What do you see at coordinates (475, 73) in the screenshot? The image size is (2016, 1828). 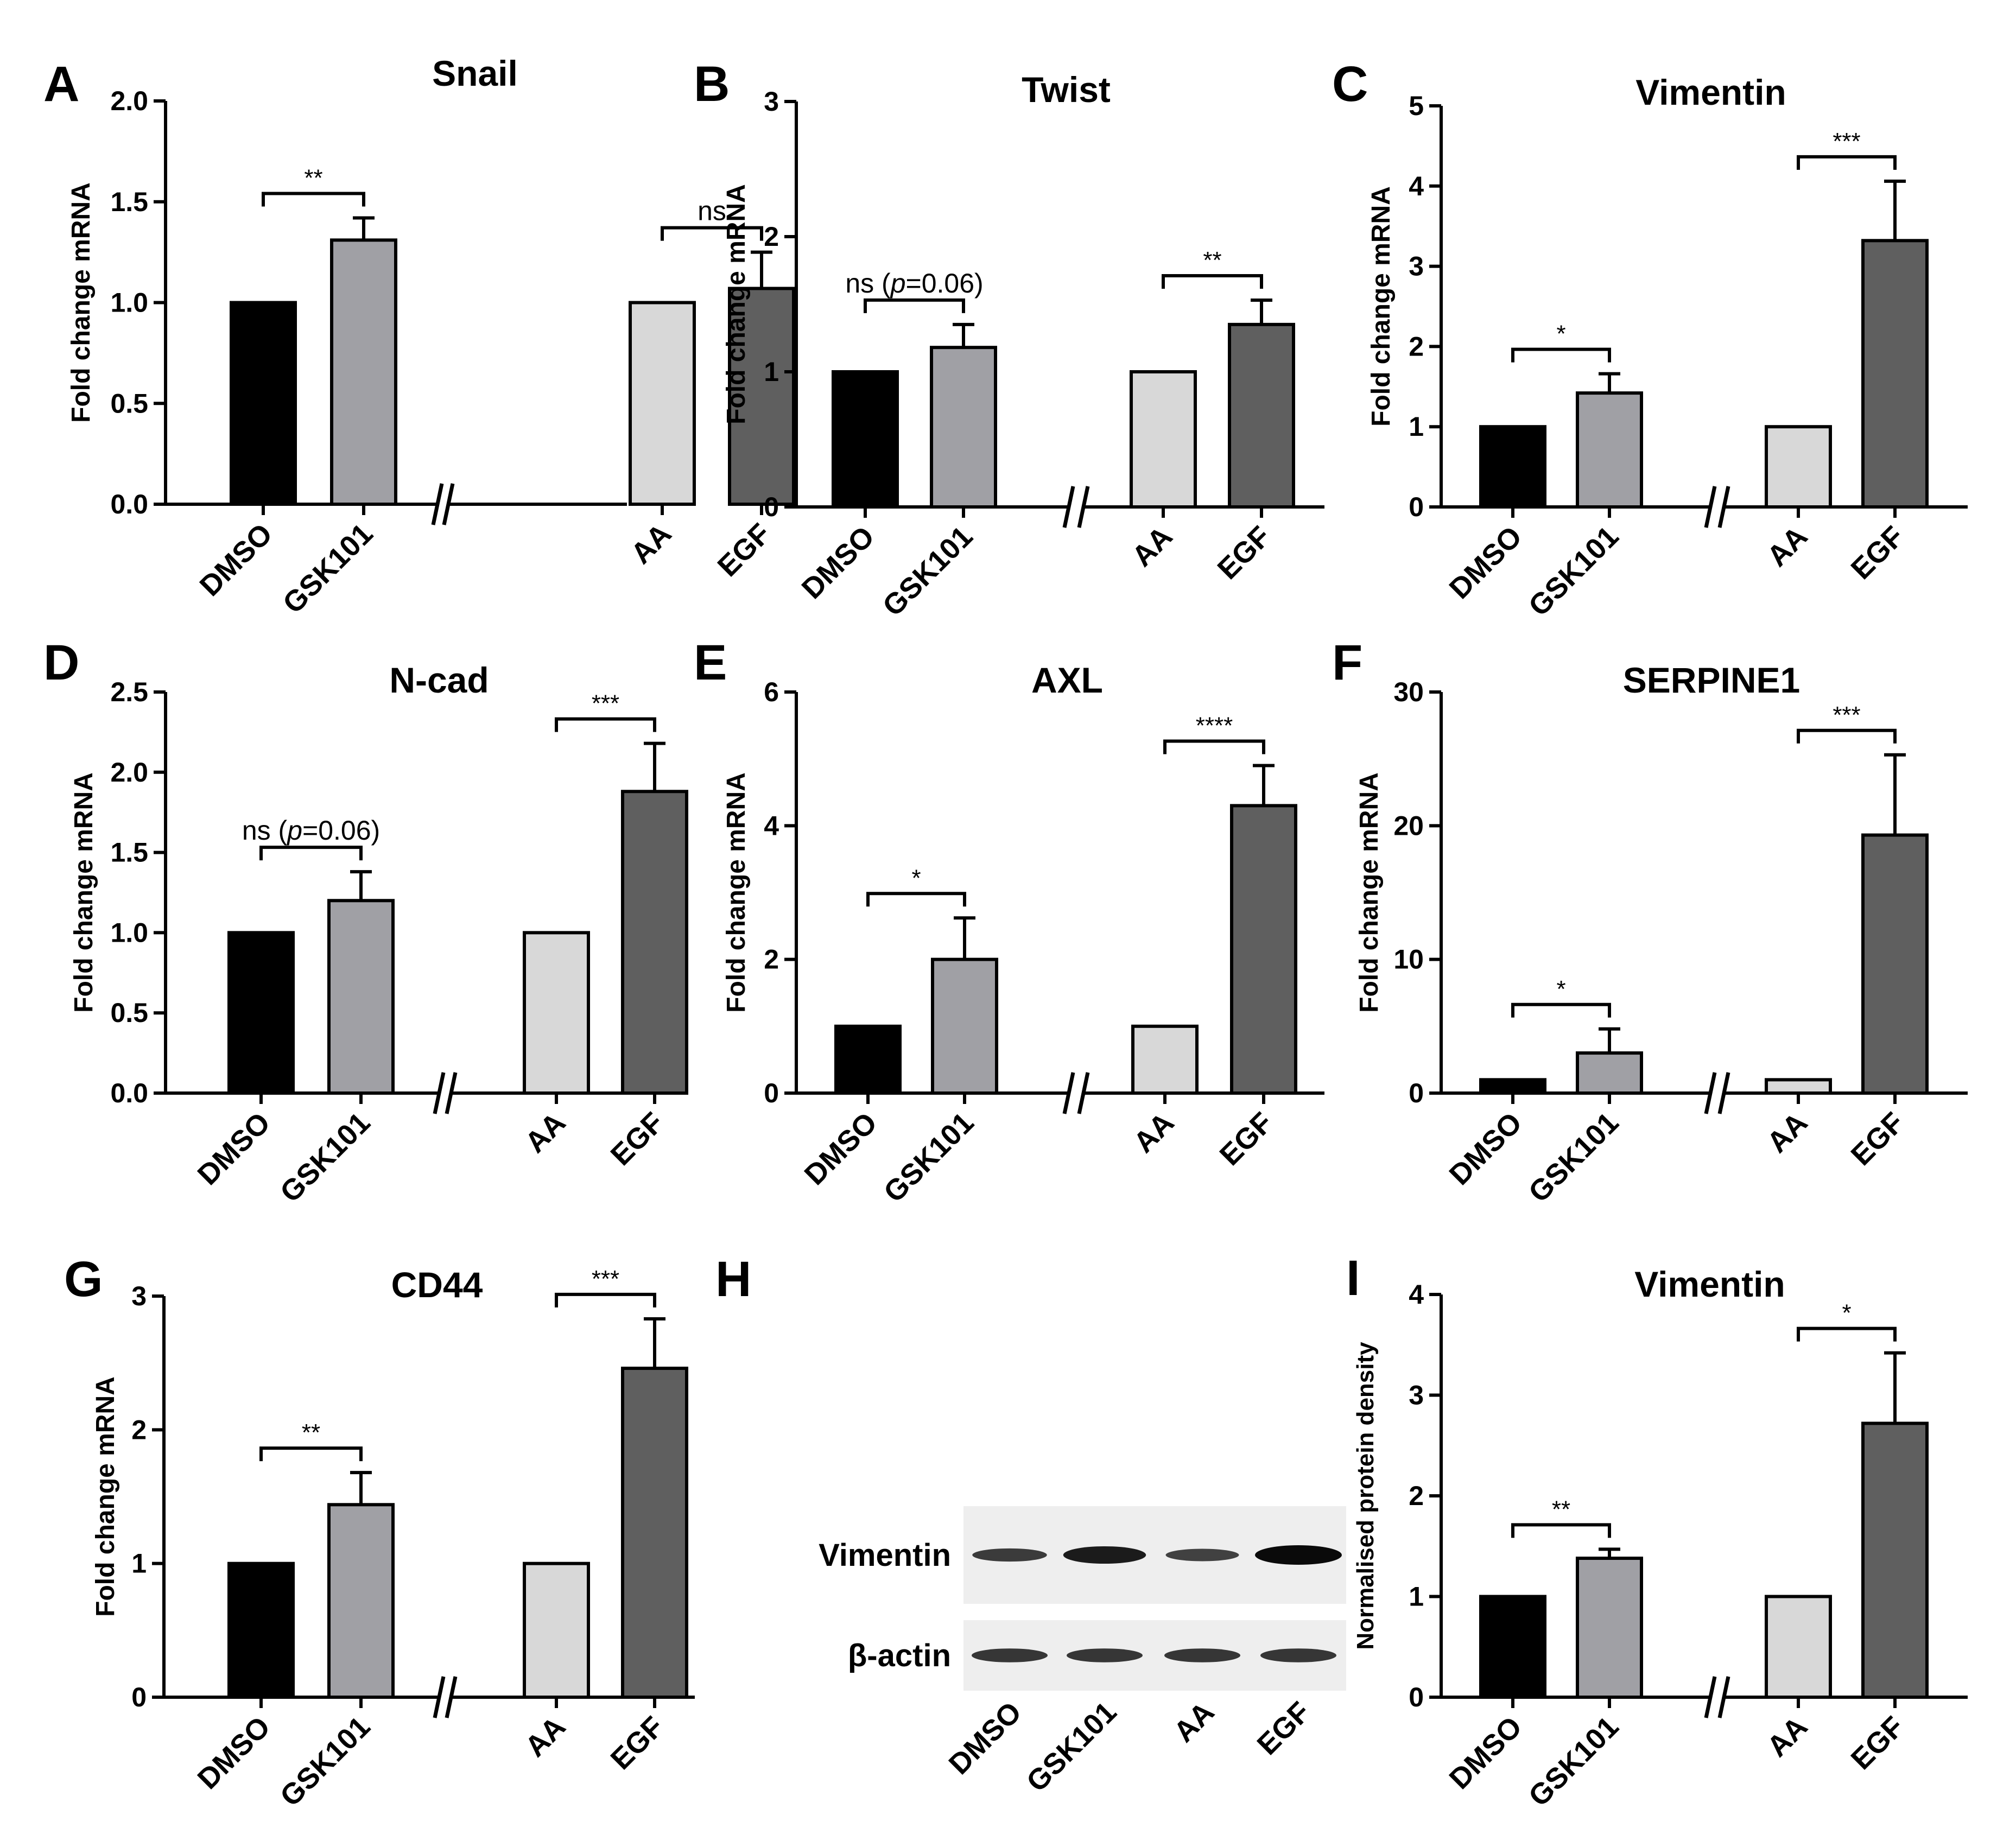 I see `chart-title: Snail` at bounding box center [475, 73].